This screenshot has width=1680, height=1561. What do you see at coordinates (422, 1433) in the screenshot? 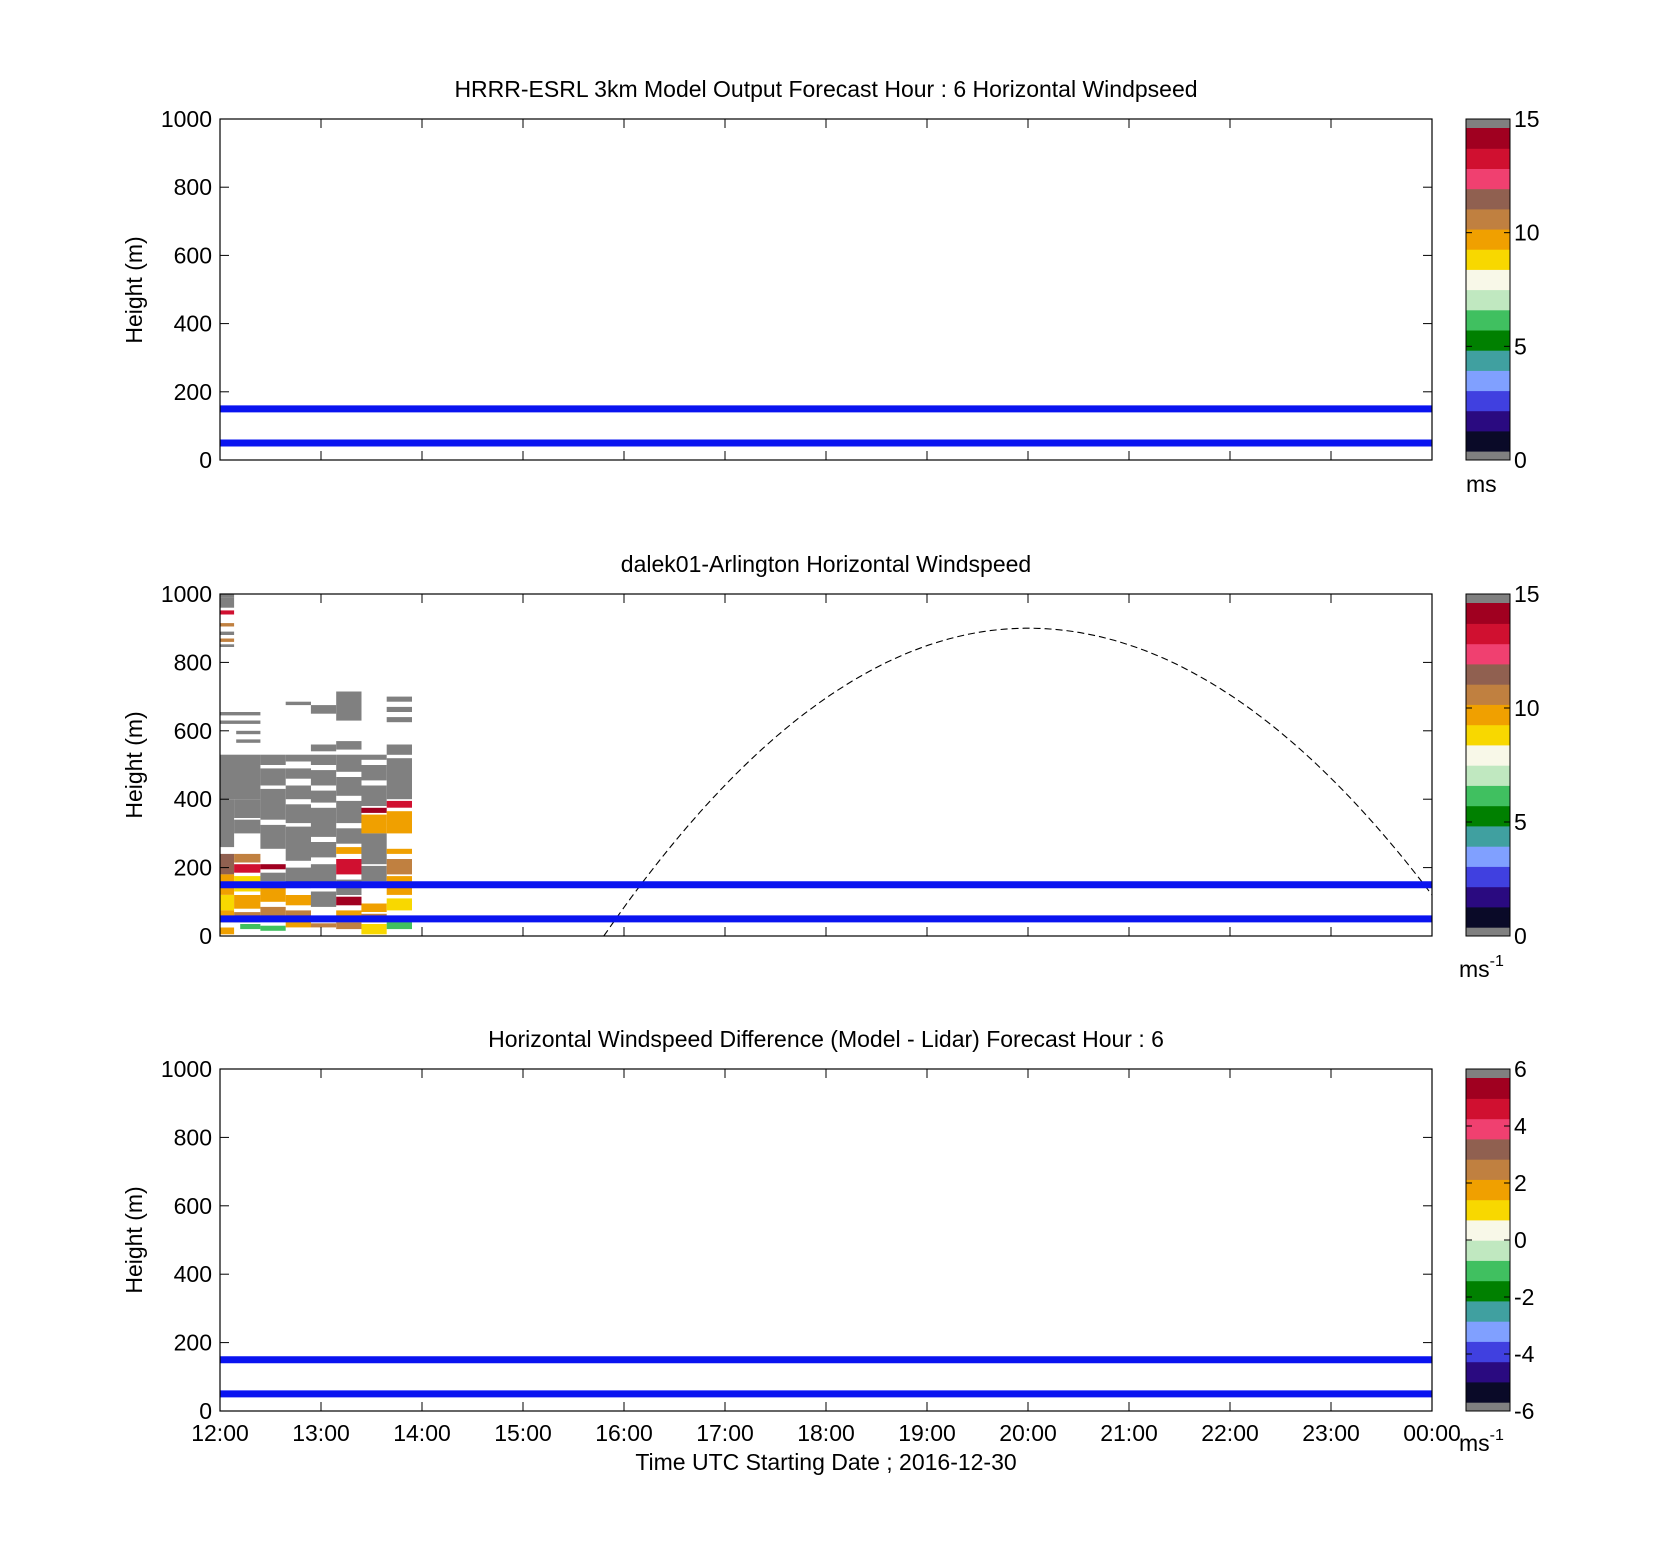
I see `x-tick-label: 14:00` at bounding box center [422, 1433].